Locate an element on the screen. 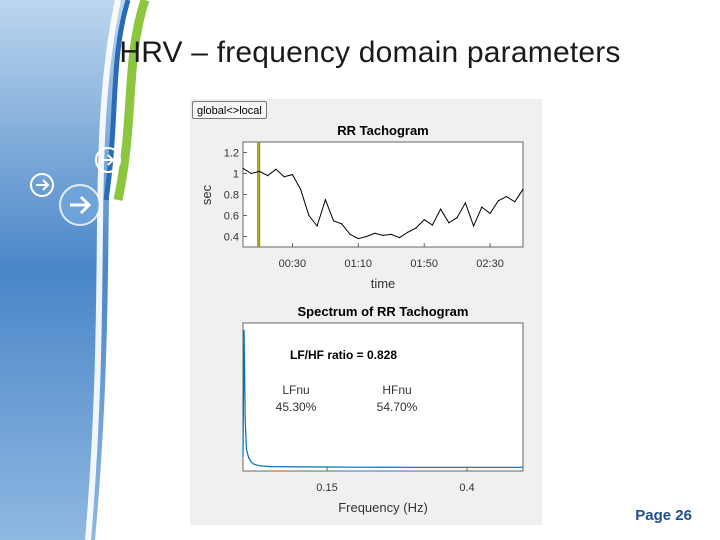  tachogram-xtick-label: 01:50 is located at coordinates (424, 264).